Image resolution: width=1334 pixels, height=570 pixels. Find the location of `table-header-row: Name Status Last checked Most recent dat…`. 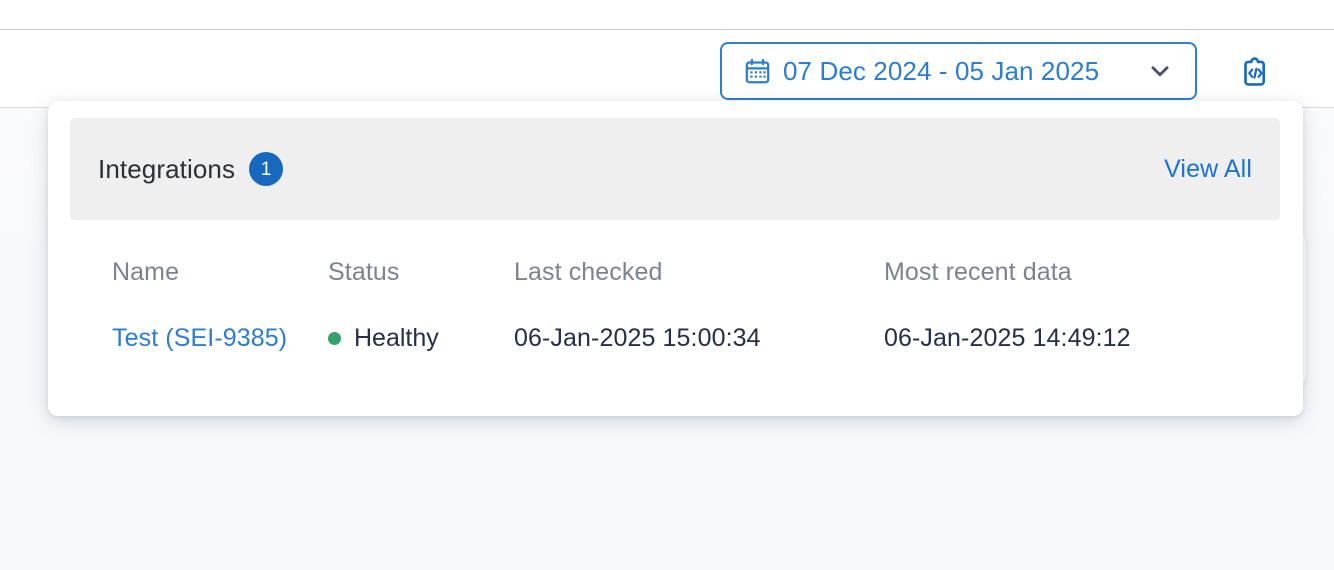

table-header-row: Name Status Last checked Most recent dat… is located at coordinates (675, 272).